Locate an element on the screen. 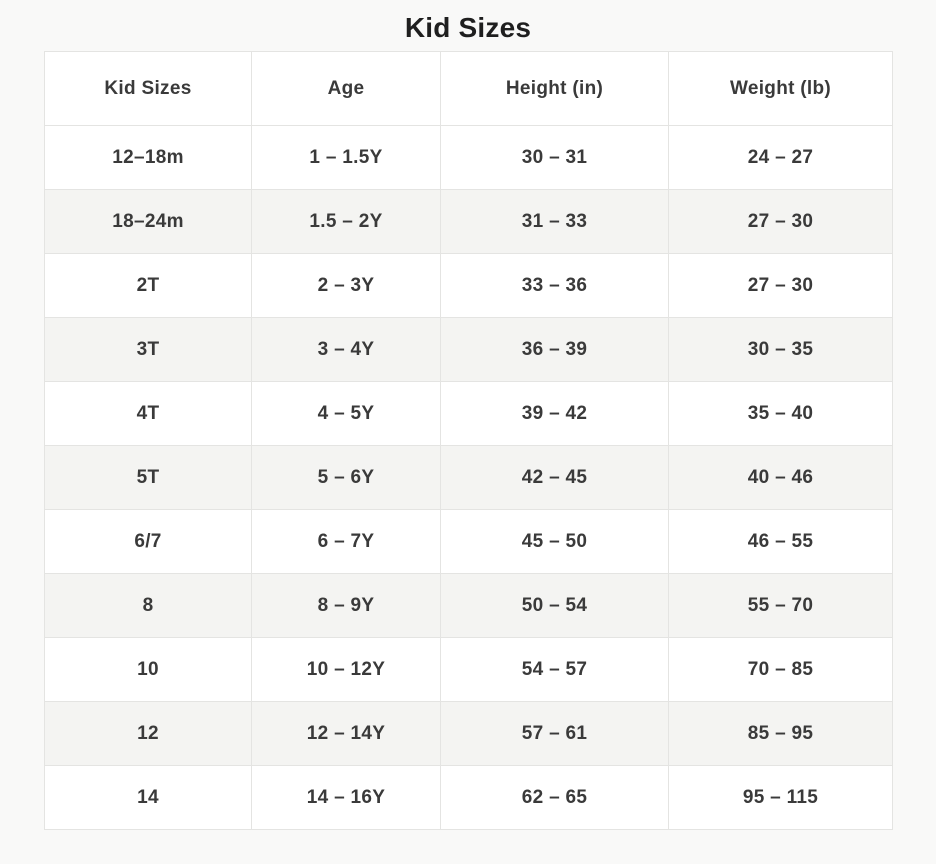 The height and width of the screenshot is (864, 936). table-row: 5T 5 – 6Y 42 – 45 40 – 46 is located at coordinates (468, 477).